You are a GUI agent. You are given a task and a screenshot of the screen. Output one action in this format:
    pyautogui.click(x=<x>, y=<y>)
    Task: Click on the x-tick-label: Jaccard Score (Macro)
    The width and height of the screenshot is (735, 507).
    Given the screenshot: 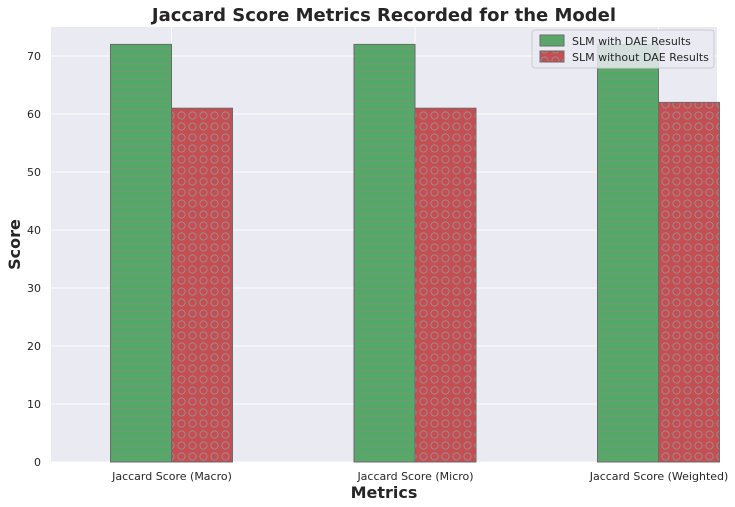 What is the action you would take?
    pyautogui.click(x=171, y=476)
    